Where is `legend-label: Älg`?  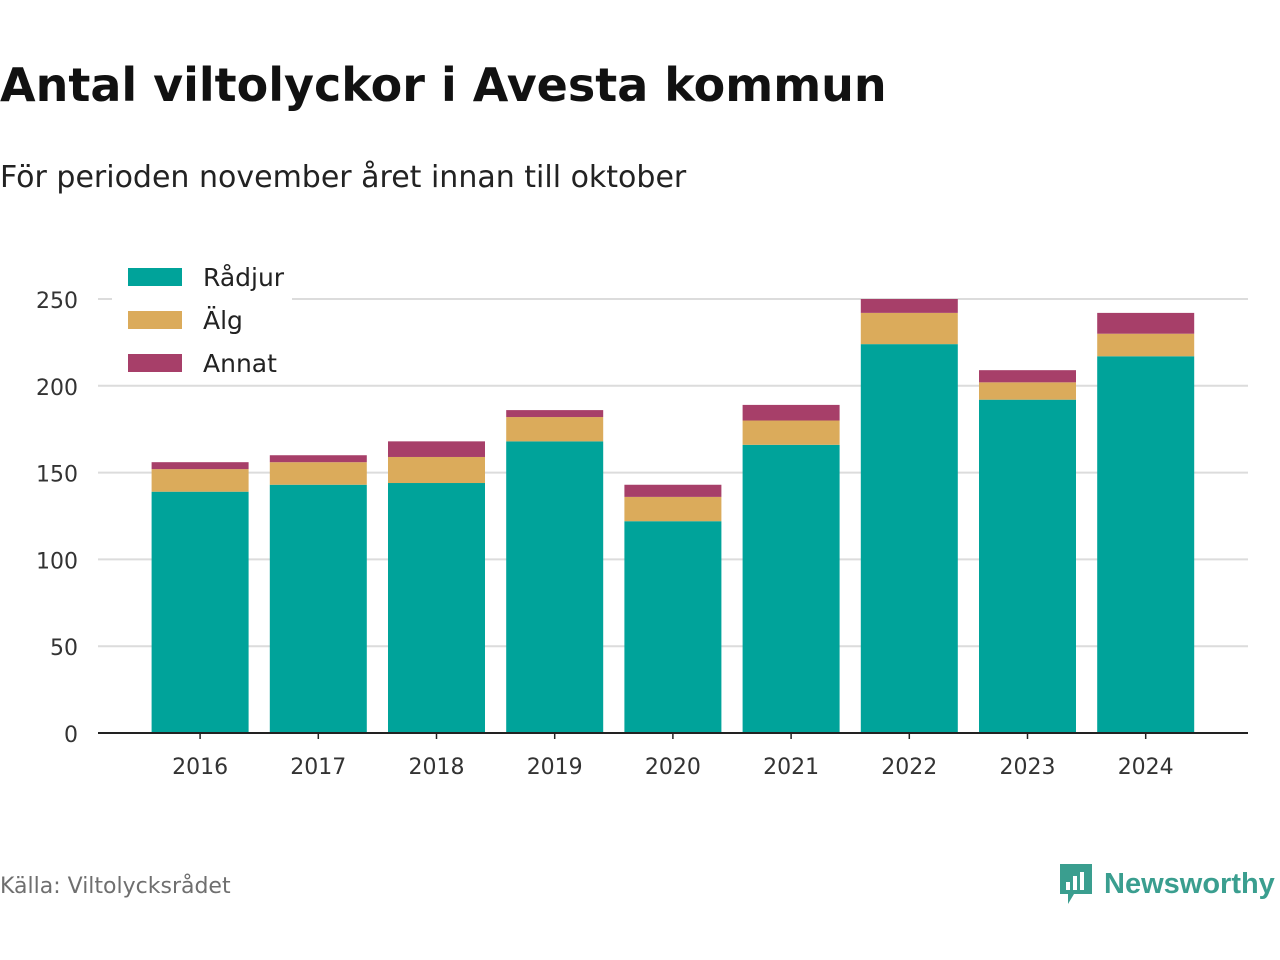 legend-label: Älg is located at coordinates (223, 320).